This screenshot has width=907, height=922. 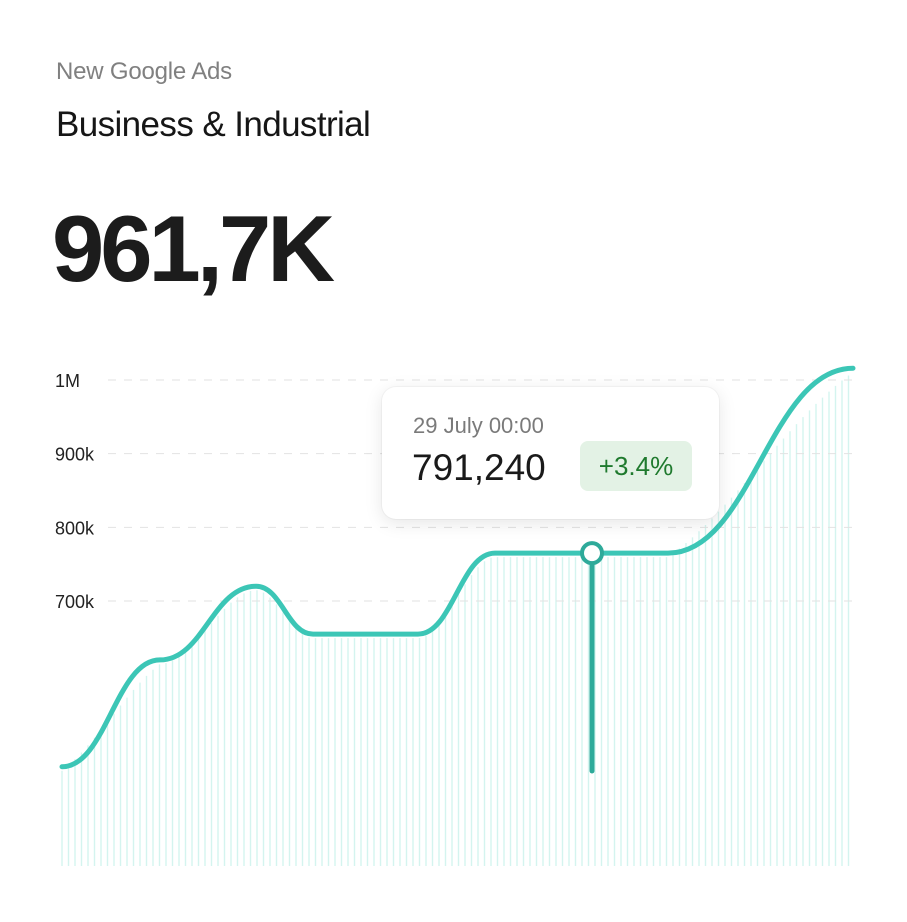 What do you see at coordinates (592, 553) in the screenshot?
I see `hover-point` at bounding box center [592, 553].